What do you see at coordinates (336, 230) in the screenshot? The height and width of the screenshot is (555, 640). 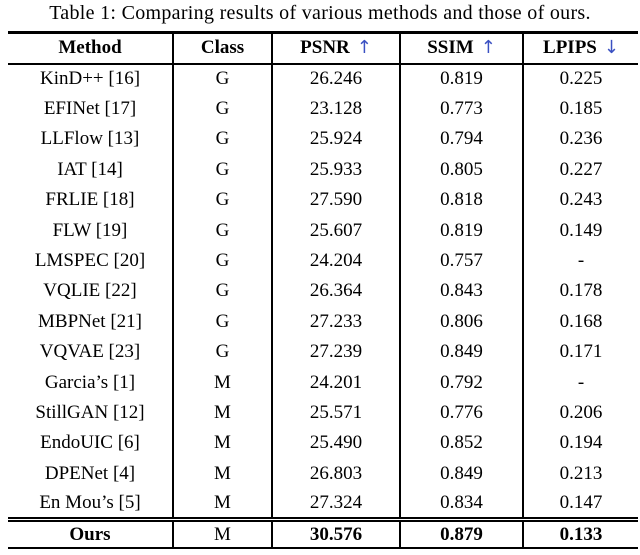 I see `psnr-cell: 25.607` at bounding box center [336, 230].